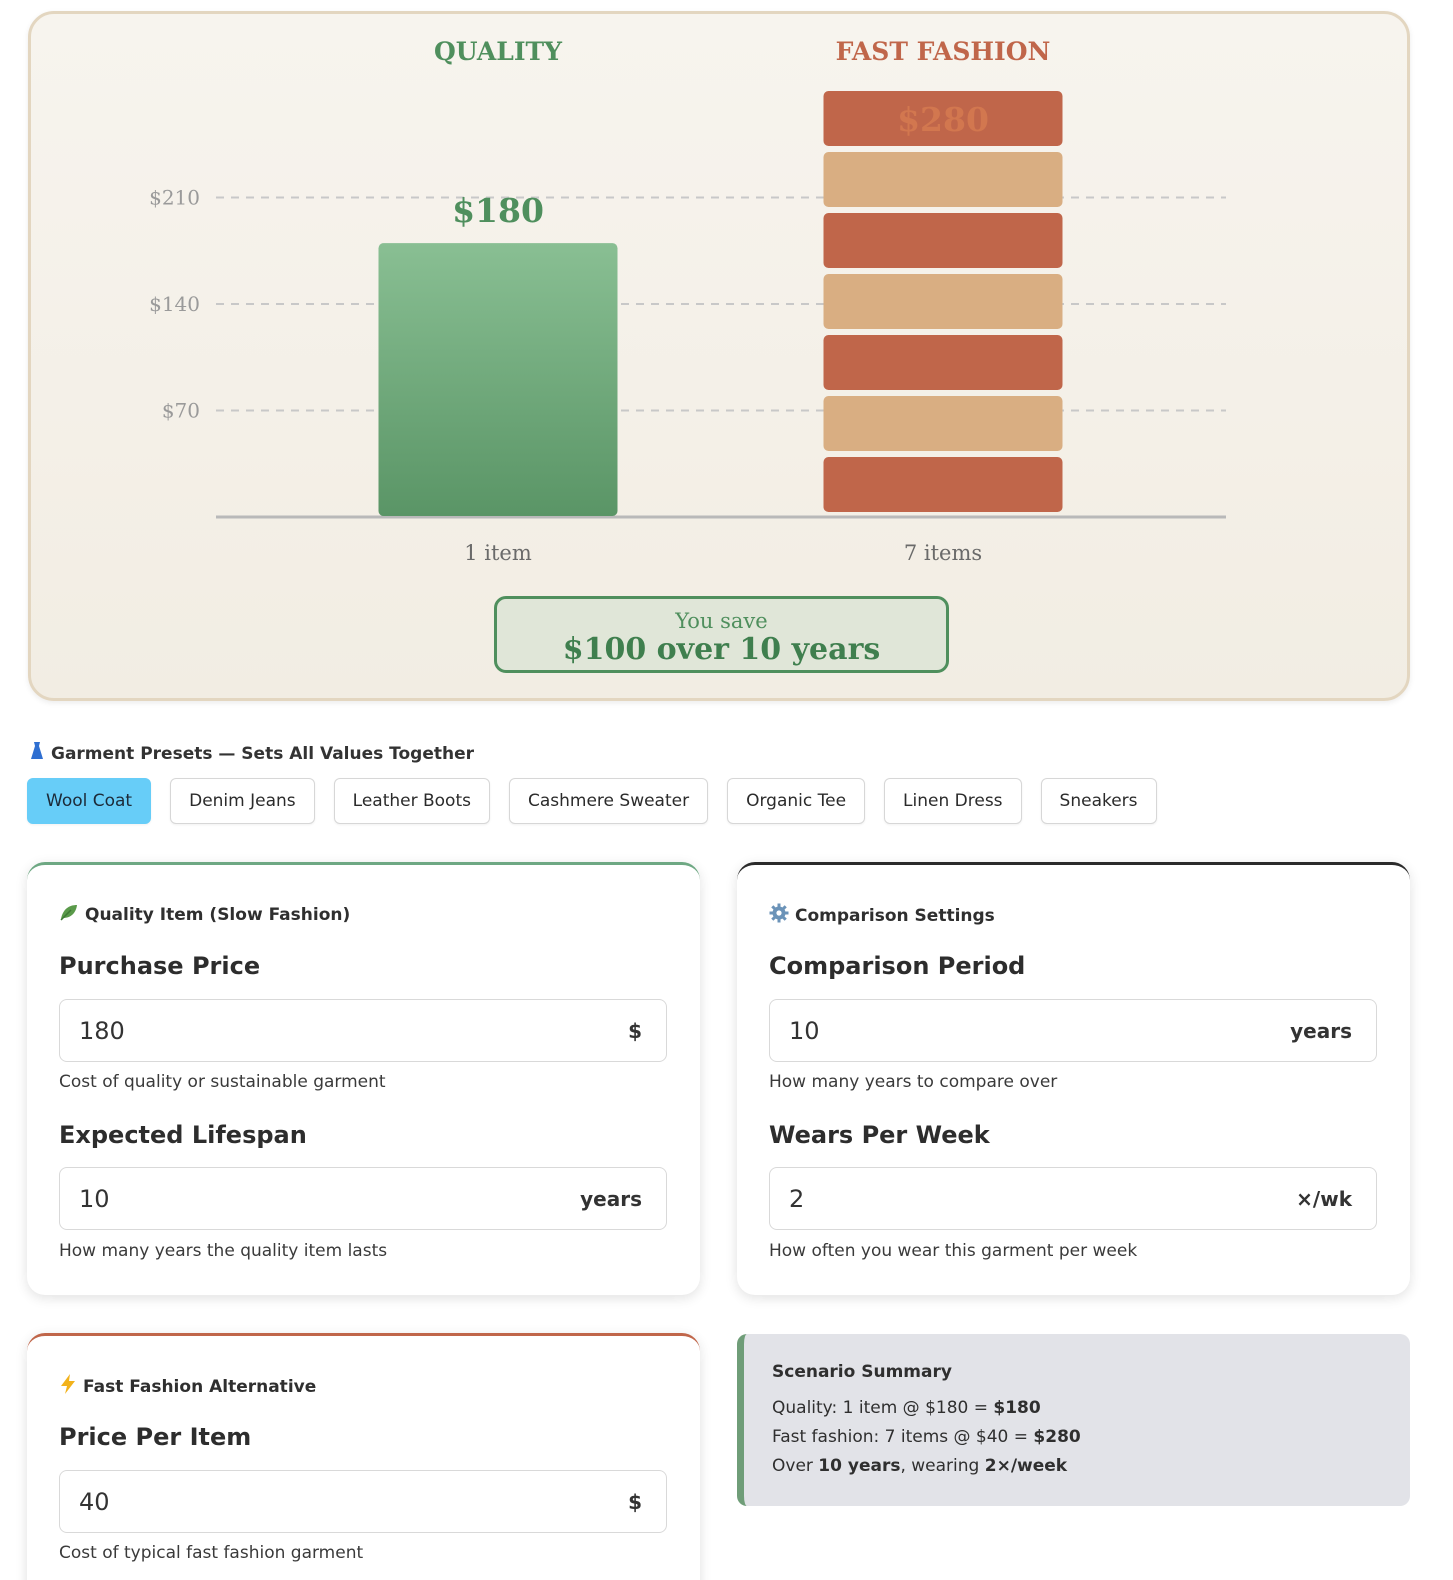  What do you see at coordinates (102, 1031) in the screenshot?
I see `purchase-price-value: 180` at bounding box center [102, 1031].